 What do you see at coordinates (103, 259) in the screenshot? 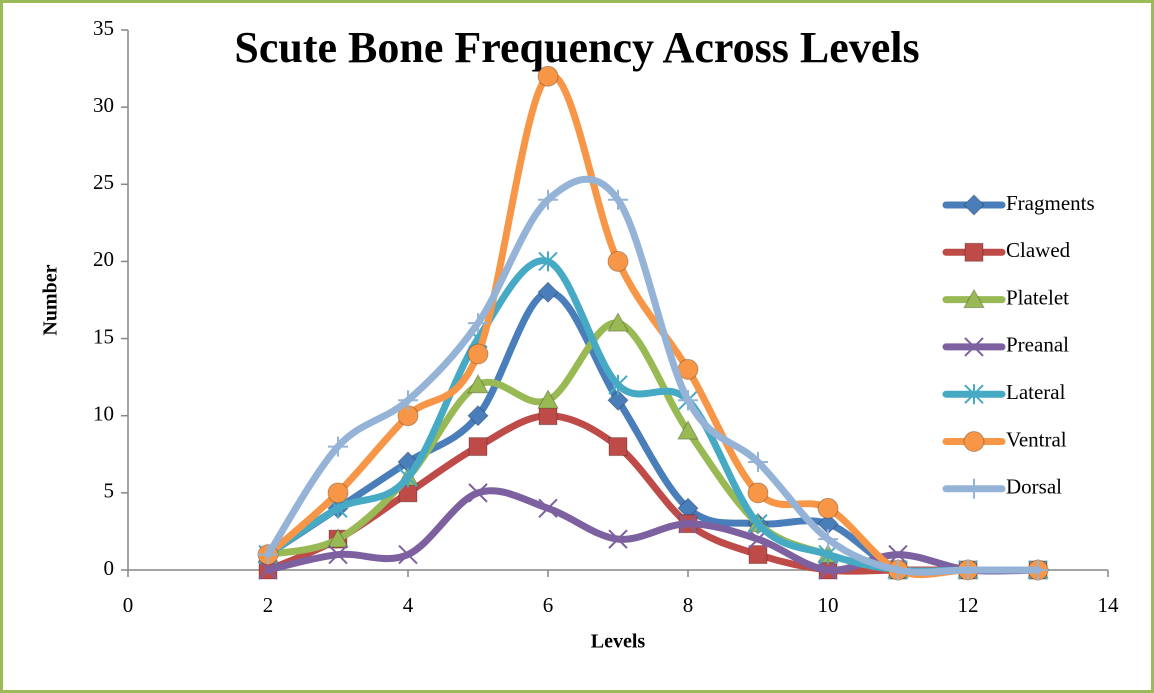
I see `y-tick-label: 20` at bounding box center [103, 259].